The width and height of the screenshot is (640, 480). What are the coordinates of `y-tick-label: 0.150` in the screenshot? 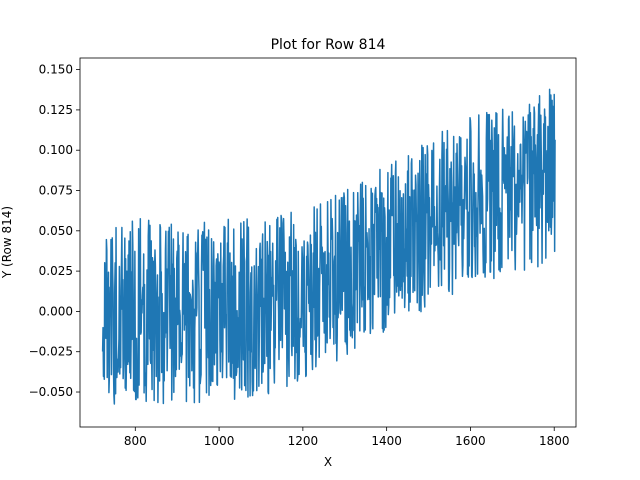 It's located at (56, 70).